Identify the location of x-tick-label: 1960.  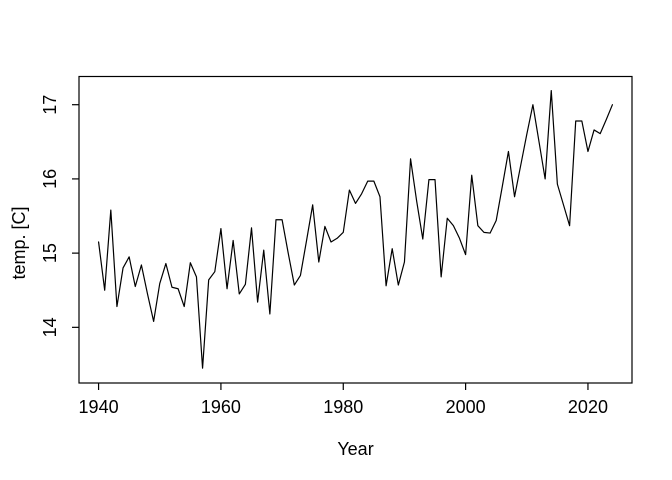
(221, 407).